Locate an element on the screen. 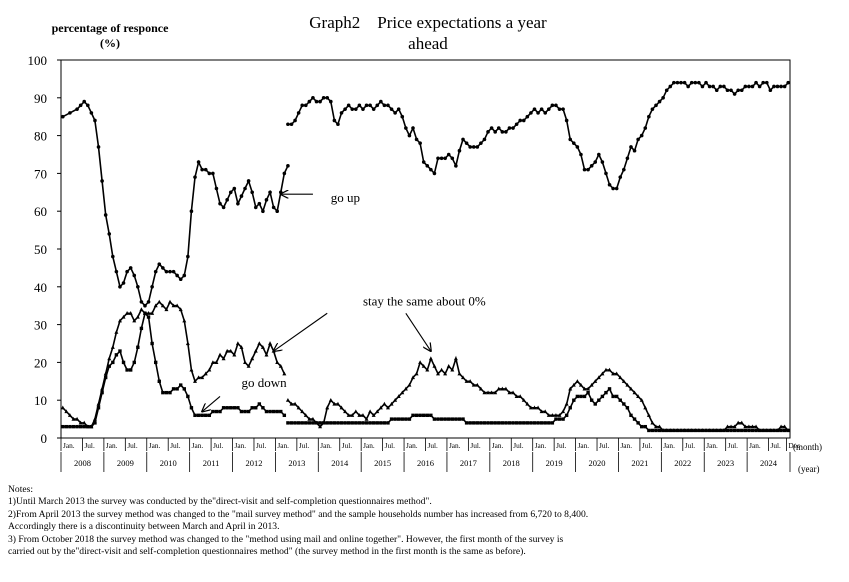 This screenshot has height=582, width=849. y-tick-label: 50 is located at coordinates (40, 249).